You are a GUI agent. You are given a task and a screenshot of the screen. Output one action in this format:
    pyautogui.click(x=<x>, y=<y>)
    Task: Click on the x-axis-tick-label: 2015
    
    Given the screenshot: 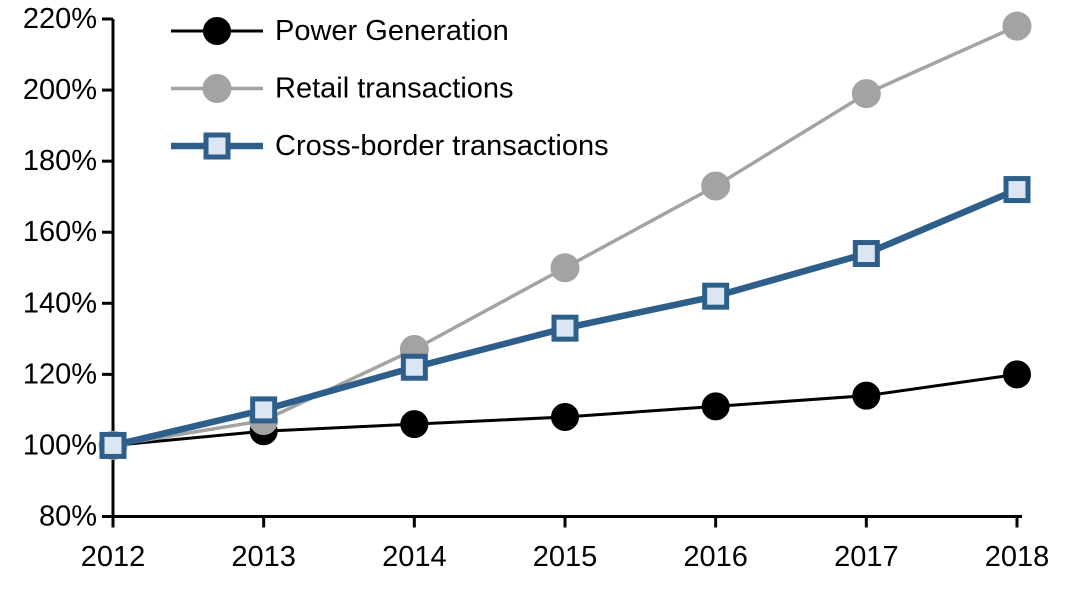 What is the action you would take?
    pyautogui.click(x=565, y=557)
    